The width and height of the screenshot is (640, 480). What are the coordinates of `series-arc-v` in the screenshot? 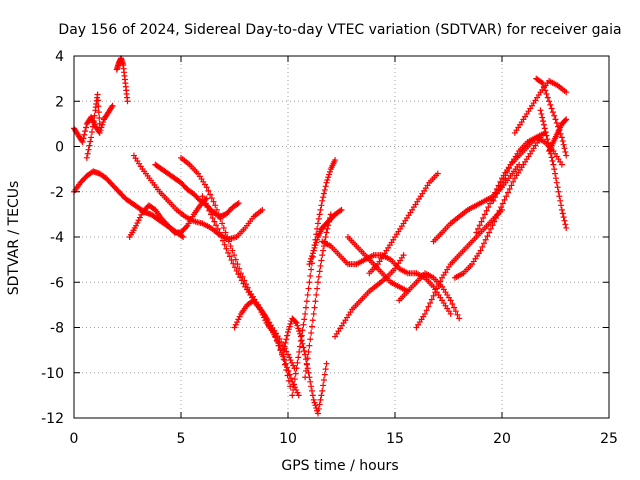 It's located at (497, 207).